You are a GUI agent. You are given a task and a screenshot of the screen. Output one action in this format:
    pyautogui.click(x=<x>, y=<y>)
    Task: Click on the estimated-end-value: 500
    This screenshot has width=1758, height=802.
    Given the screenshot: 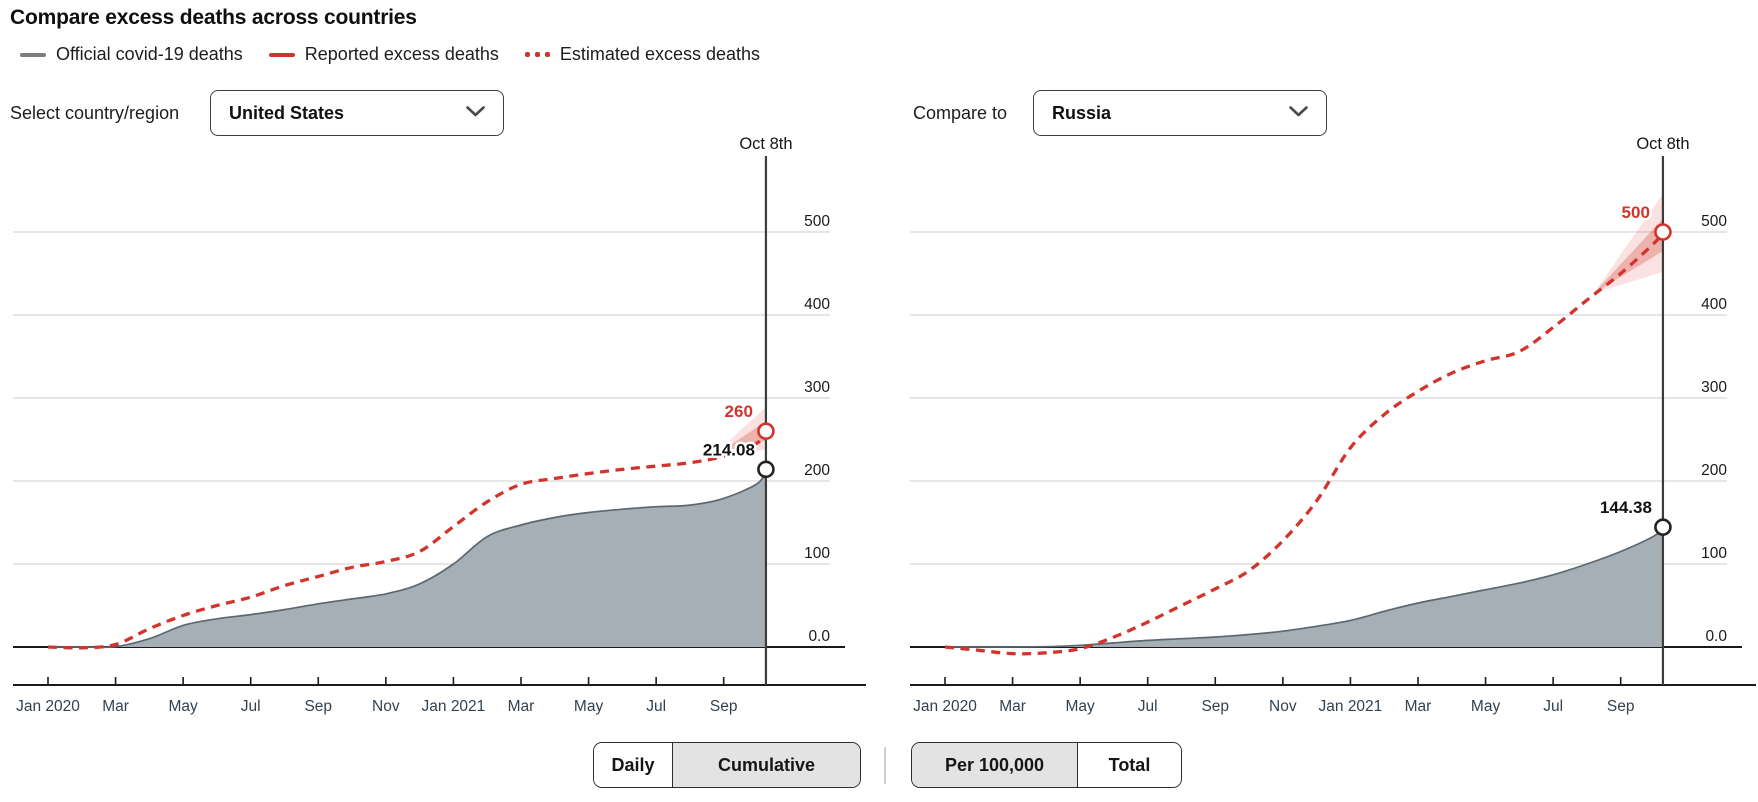 What is the action you would take?
    pyautogui.click(x=1636, y=212)
    